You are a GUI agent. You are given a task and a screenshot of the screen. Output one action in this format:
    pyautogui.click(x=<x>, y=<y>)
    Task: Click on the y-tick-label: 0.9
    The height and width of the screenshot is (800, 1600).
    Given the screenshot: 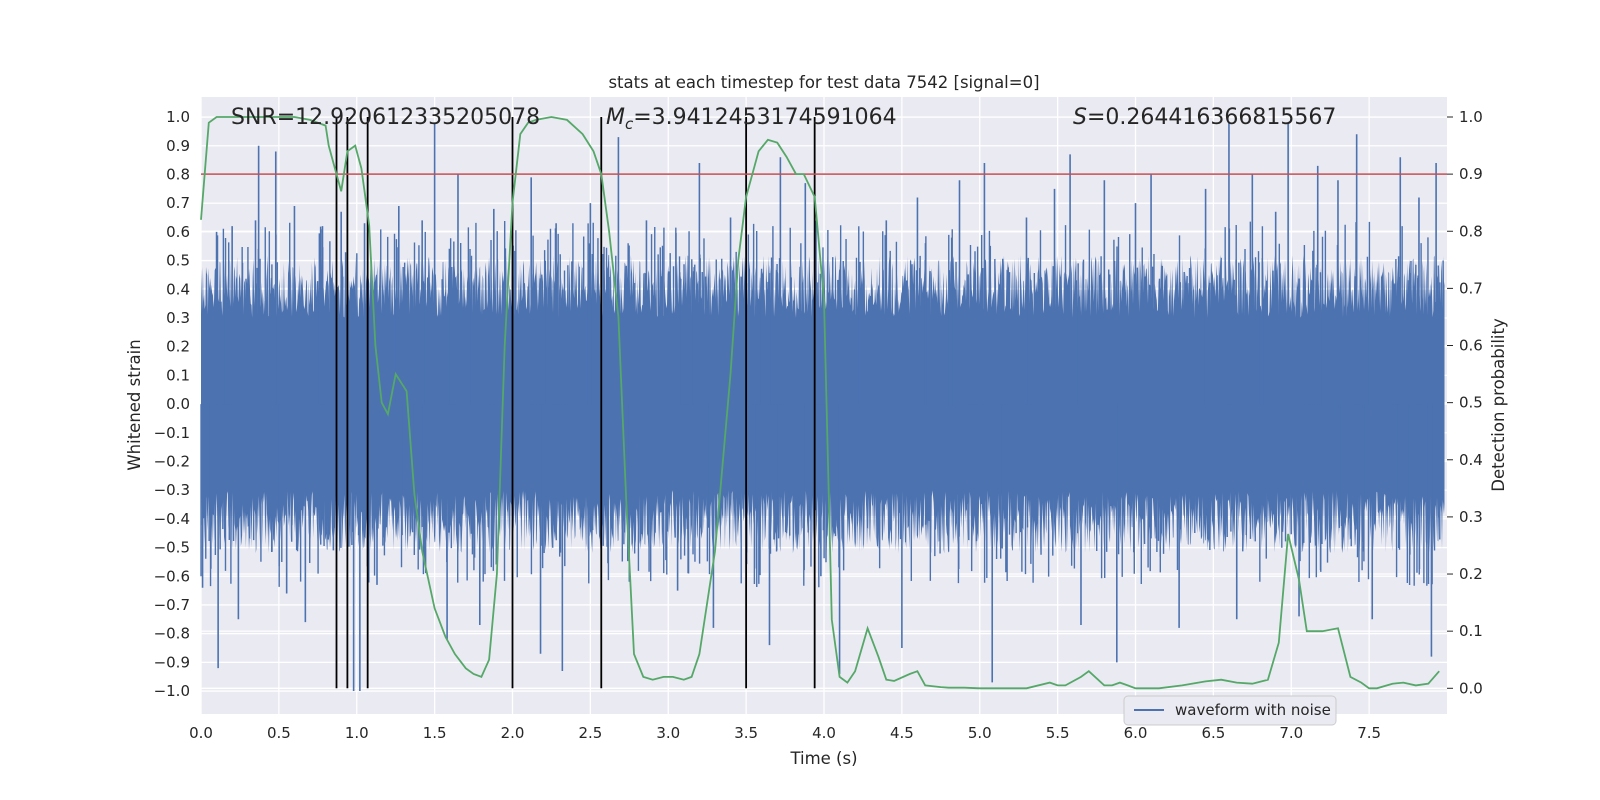 What is the action you would take?
    pyautogui.click(x=178, y=146)
    